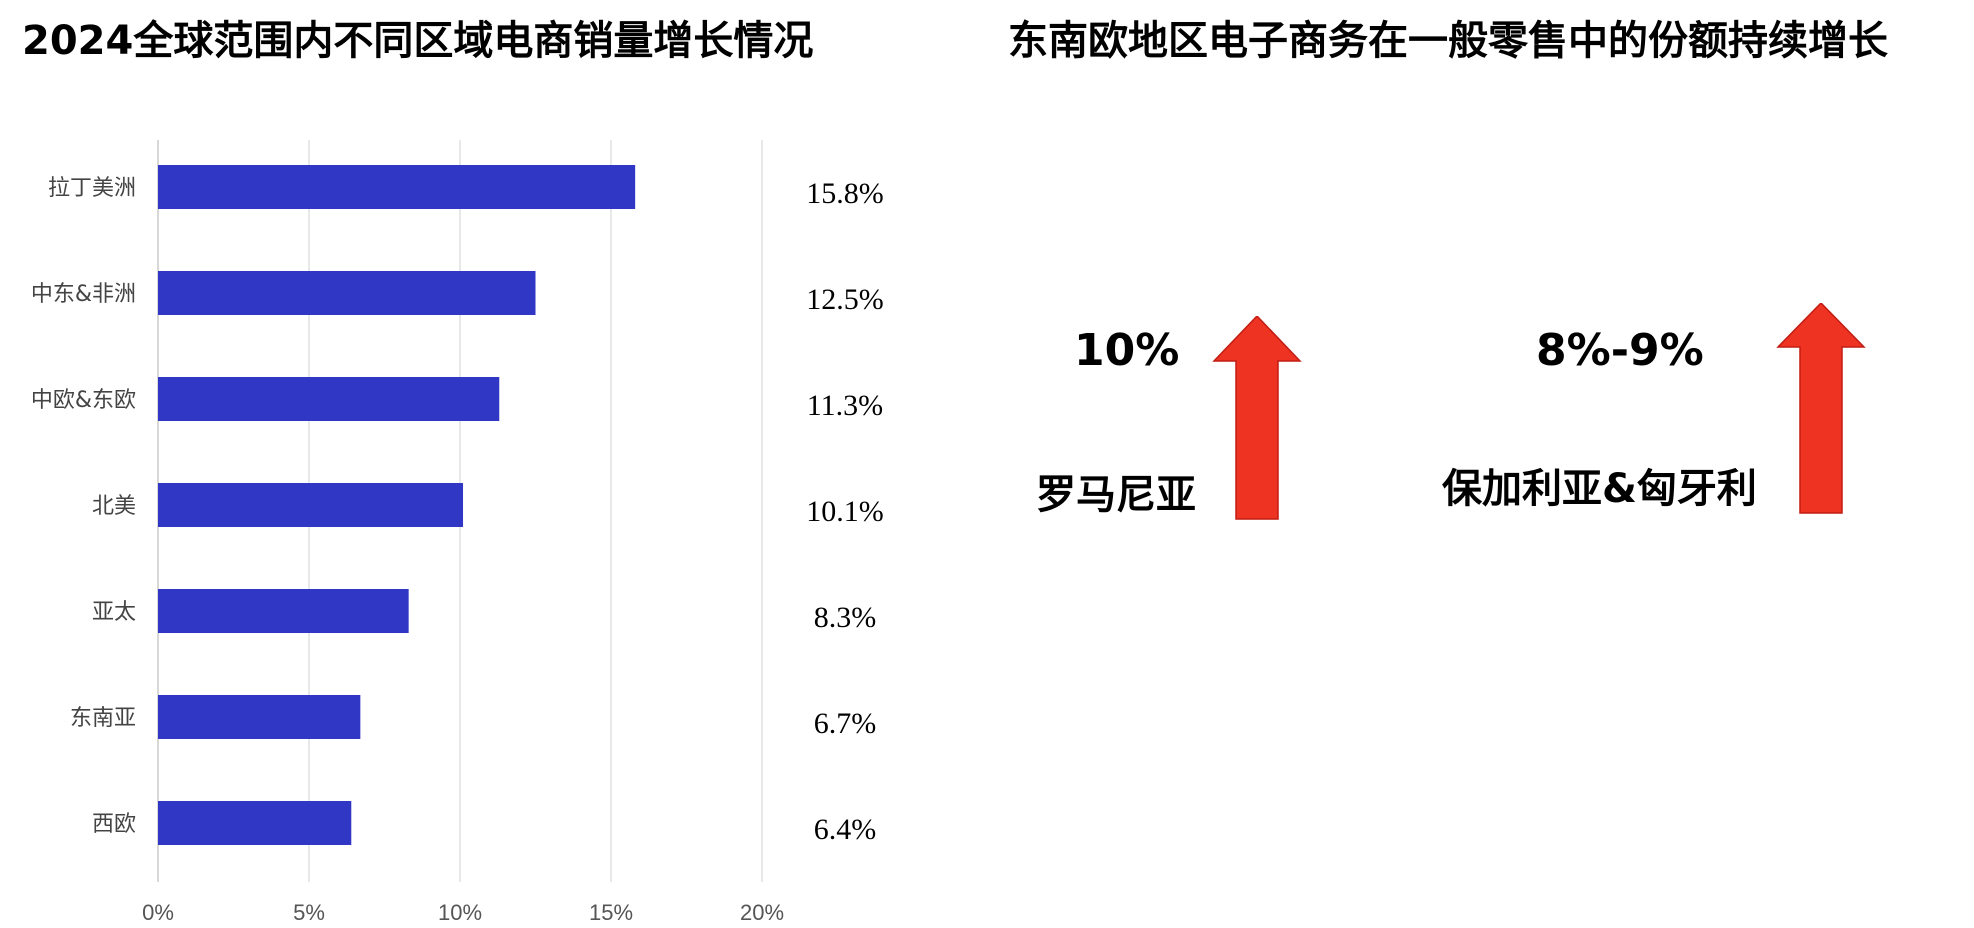 Image resolution: width=1974 pixels, height=928 pixels. Describe the element at coordinates (611, 912) in the screenshot. I see `x-tick-label: 15%` at that location.